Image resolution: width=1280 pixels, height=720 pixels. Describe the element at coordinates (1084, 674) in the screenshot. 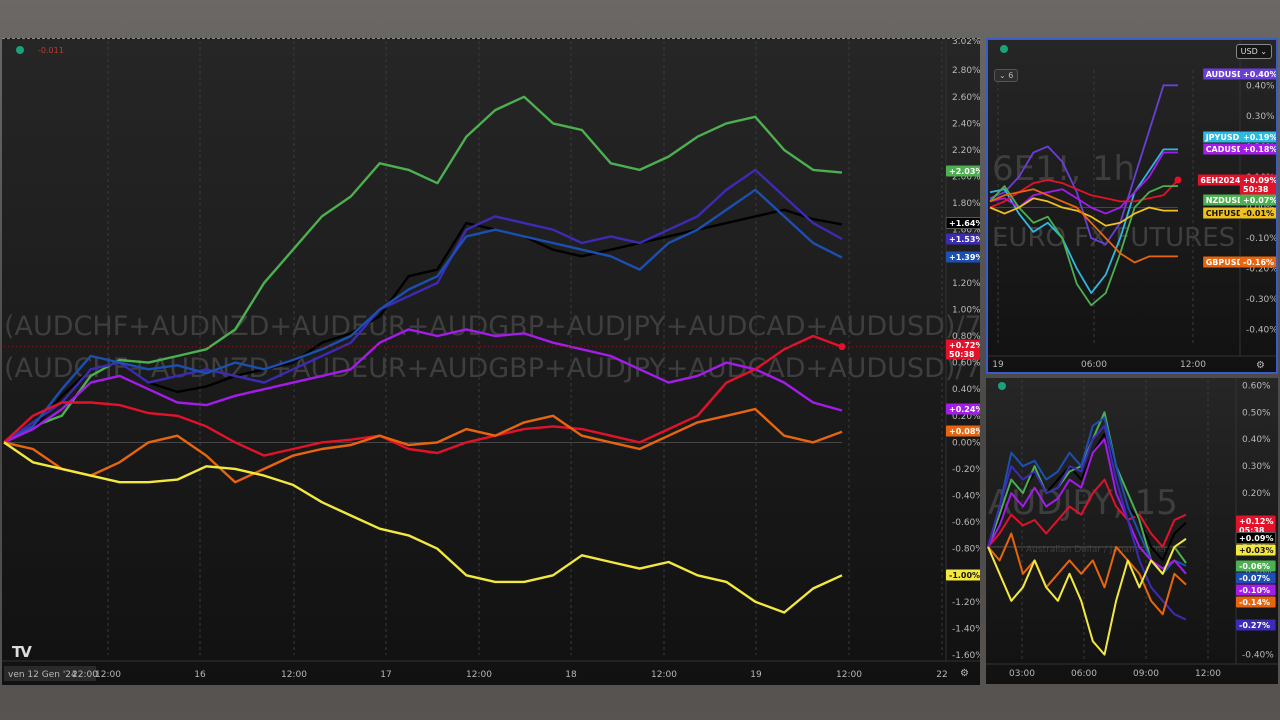

I see `x-tick-label: 06:00` at that location.